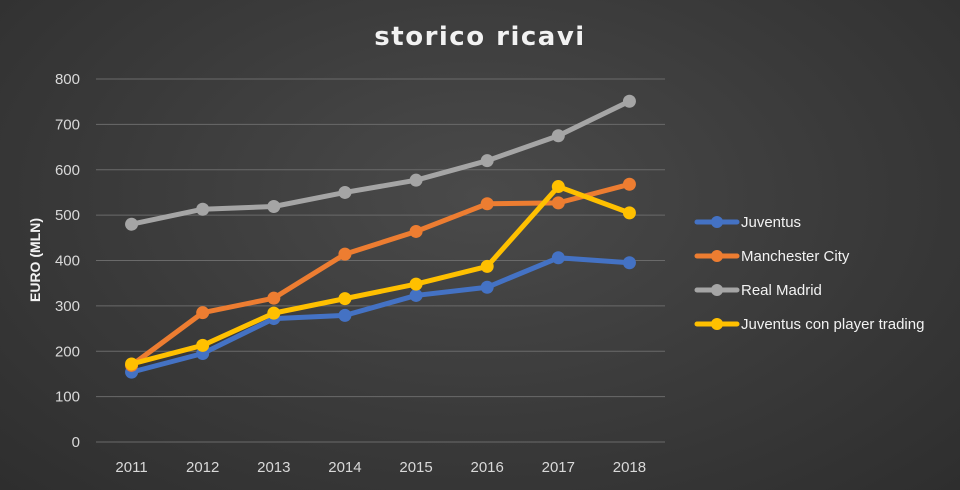  Describe the element at coordinates (558, 467) in the screenshot. I see `x-tick-label: 2017` at that location.